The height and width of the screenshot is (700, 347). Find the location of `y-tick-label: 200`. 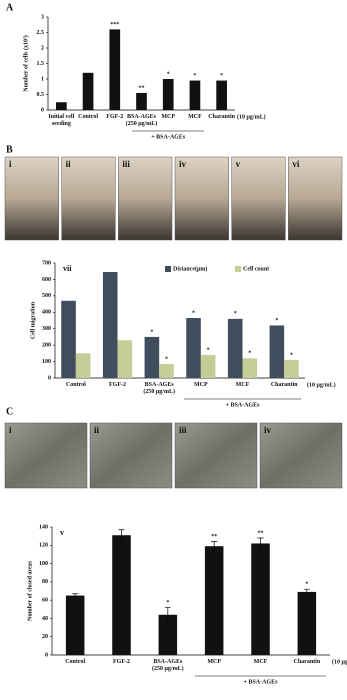

y-tick-label: 200 is located at coordinates (46, 346).